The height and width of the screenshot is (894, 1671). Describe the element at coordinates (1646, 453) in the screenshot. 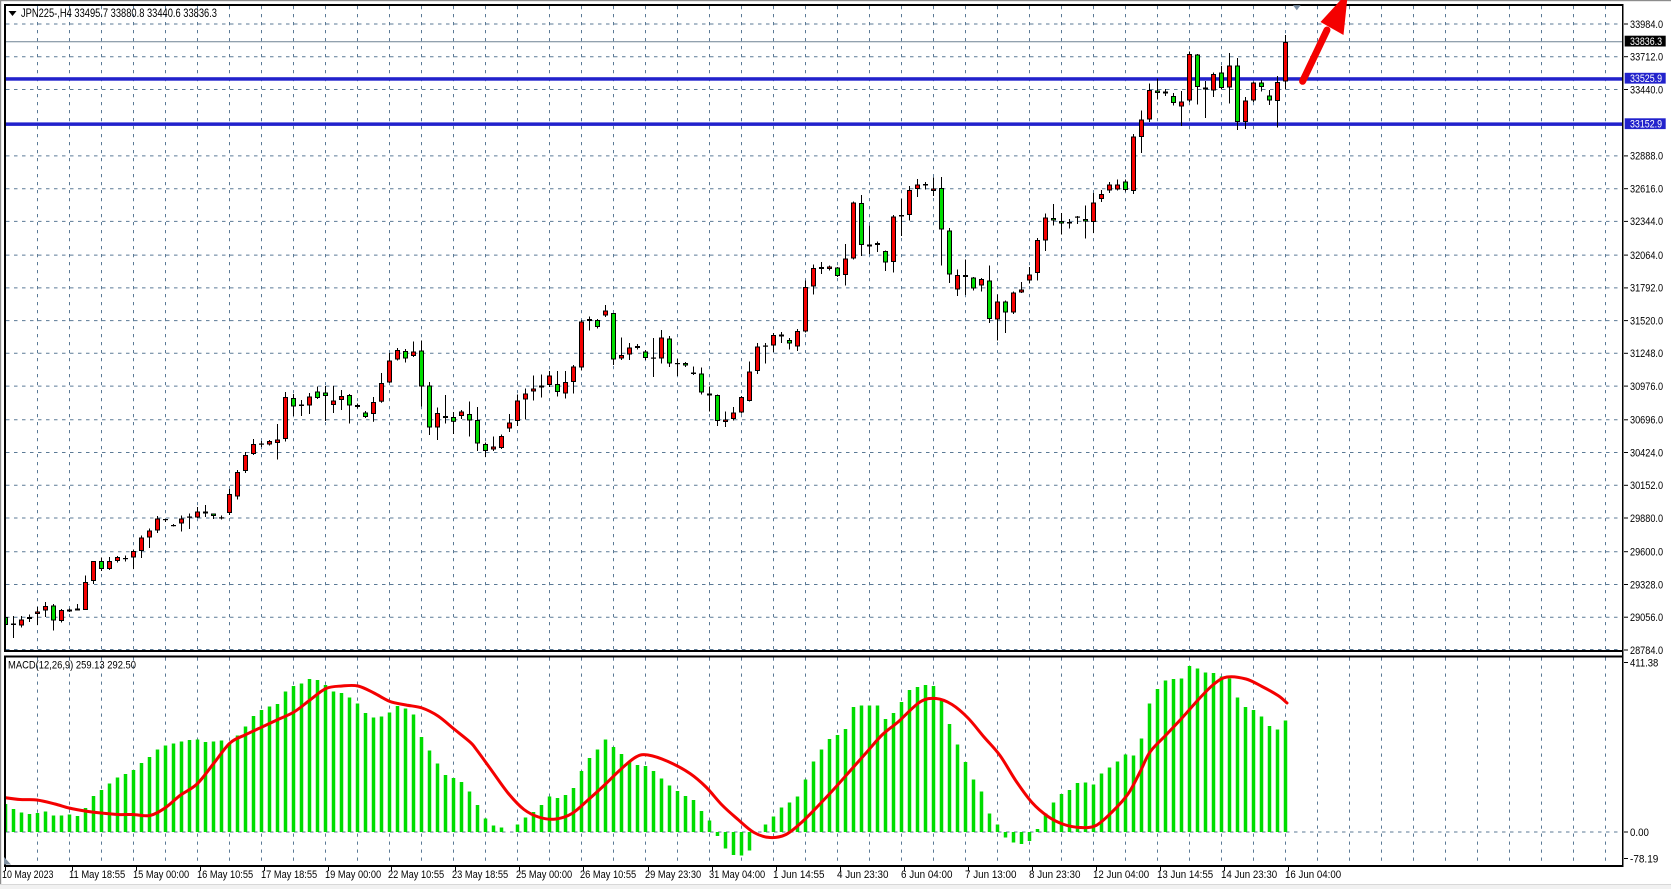

I see `svg-text: 30424.0` at that location.